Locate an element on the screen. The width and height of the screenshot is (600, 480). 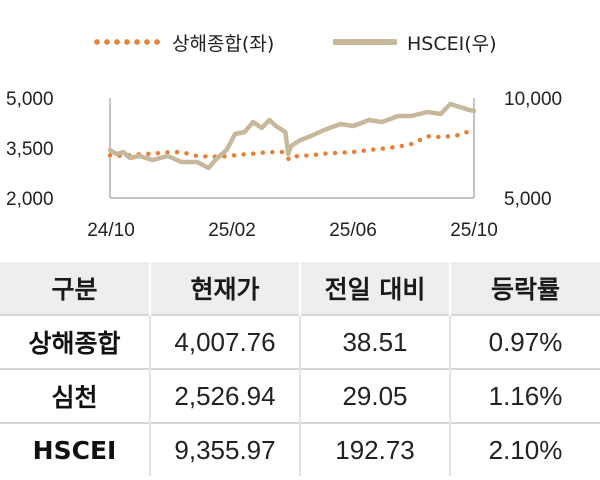
table-row: 상해종합 4,007.76 38.51 0.97% is located at coordinates (300, 341).